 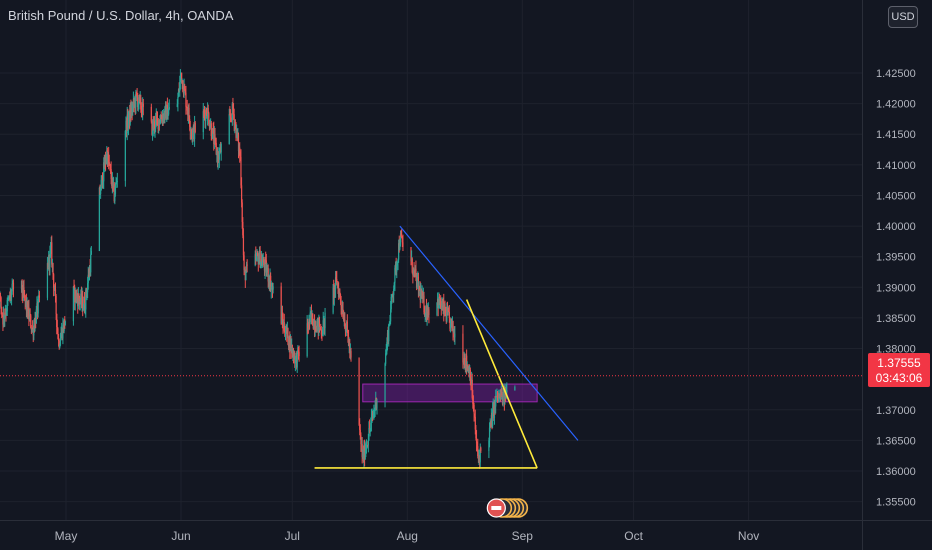 I want to click on y-tick-label: 1.39500, so click(x=896, y=258).